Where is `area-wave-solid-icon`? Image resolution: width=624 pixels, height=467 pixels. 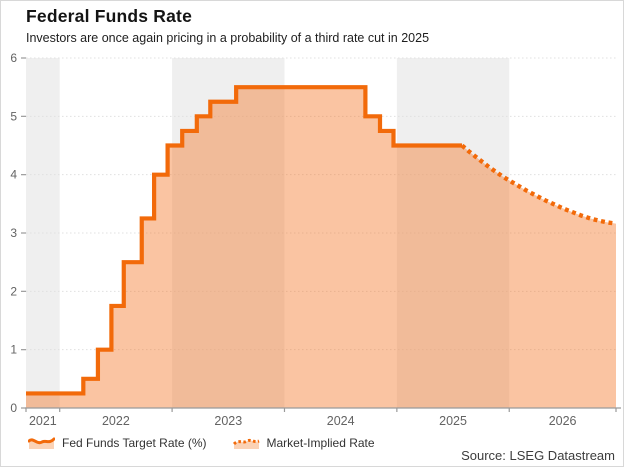 area-wave-solid-icon is located at coordinates (41, 443).